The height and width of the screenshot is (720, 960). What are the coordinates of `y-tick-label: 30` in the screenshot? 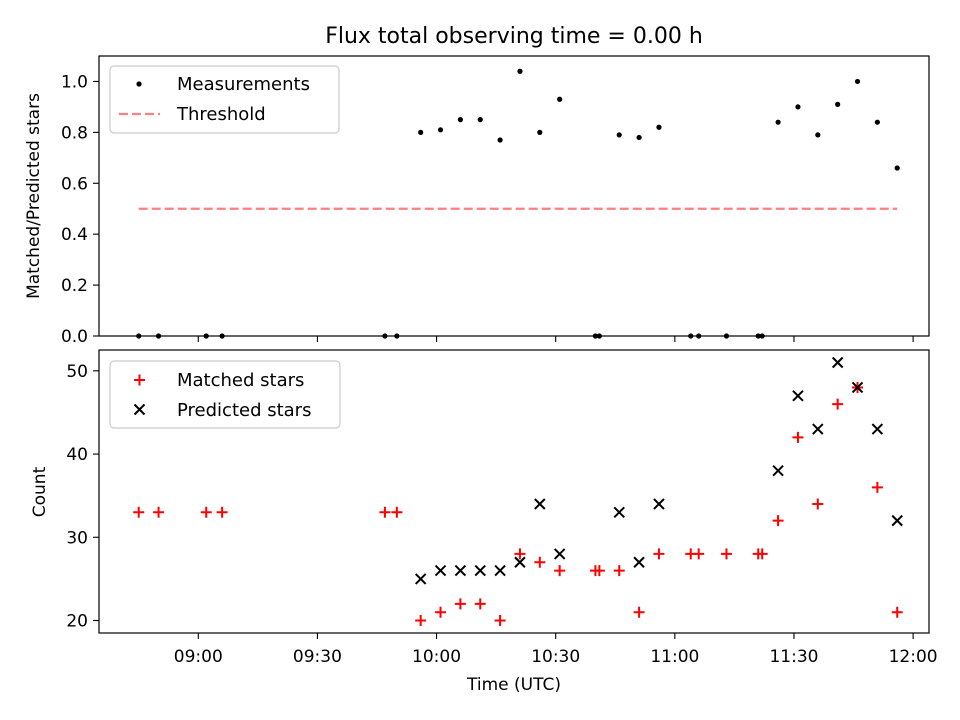 It's located at (77, 538).